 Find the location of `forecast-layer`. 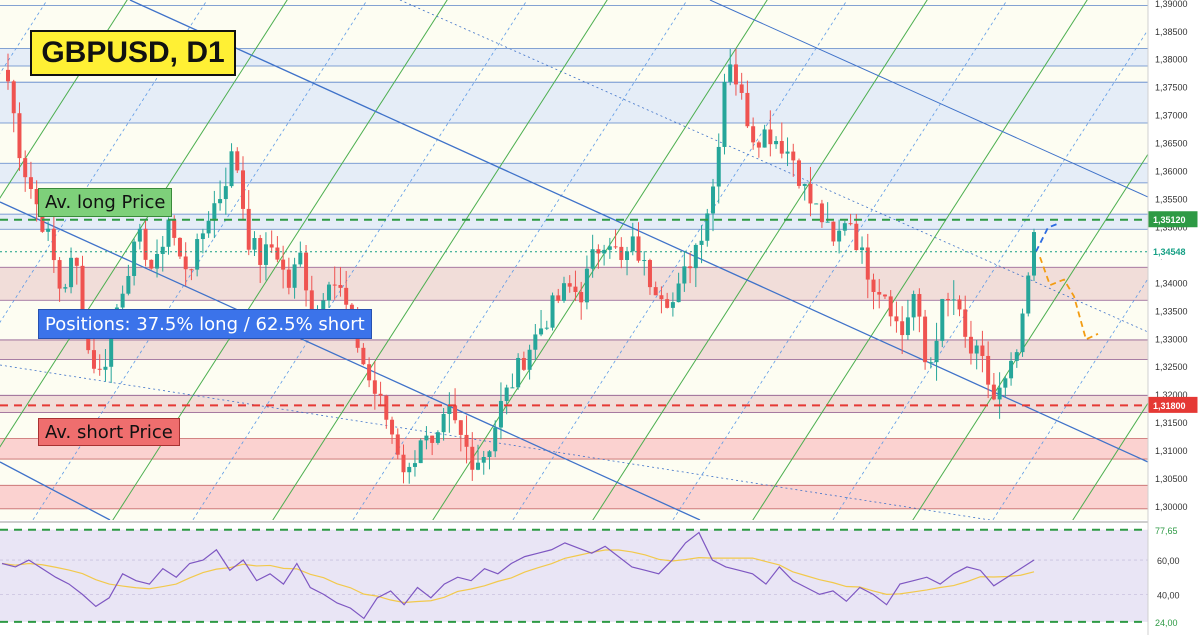

forecast-layer is located at coordinates (1067, 281).